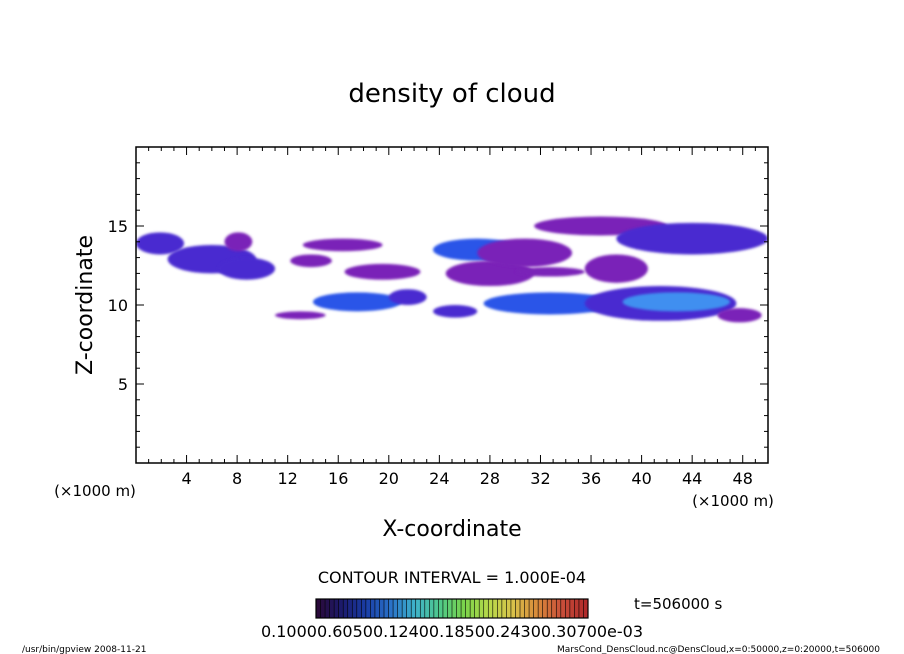 Image resolution: width=904 pixels, height=654 pixels. What do you see at coordinates (85, 305) in the screenshot?
I see `y-axis-label: Z-coordinate` at bounding box center [85, 305].